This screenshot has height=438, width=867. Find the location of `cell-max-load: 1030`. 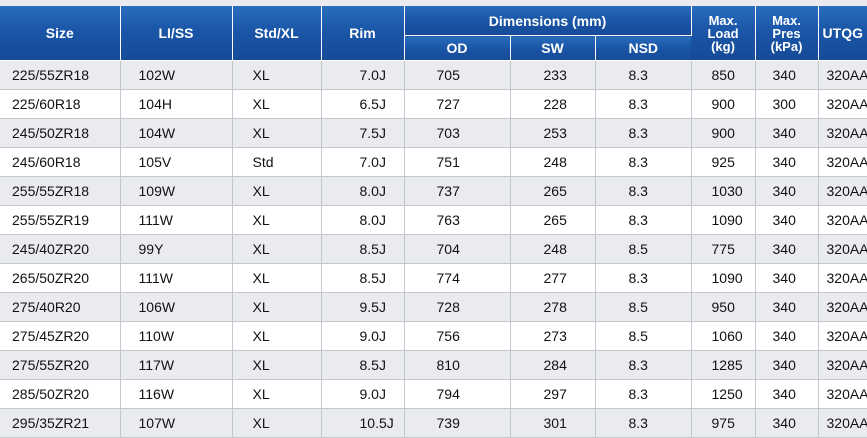

cell-max-load: 1030 is located at coordinates (723, 191).